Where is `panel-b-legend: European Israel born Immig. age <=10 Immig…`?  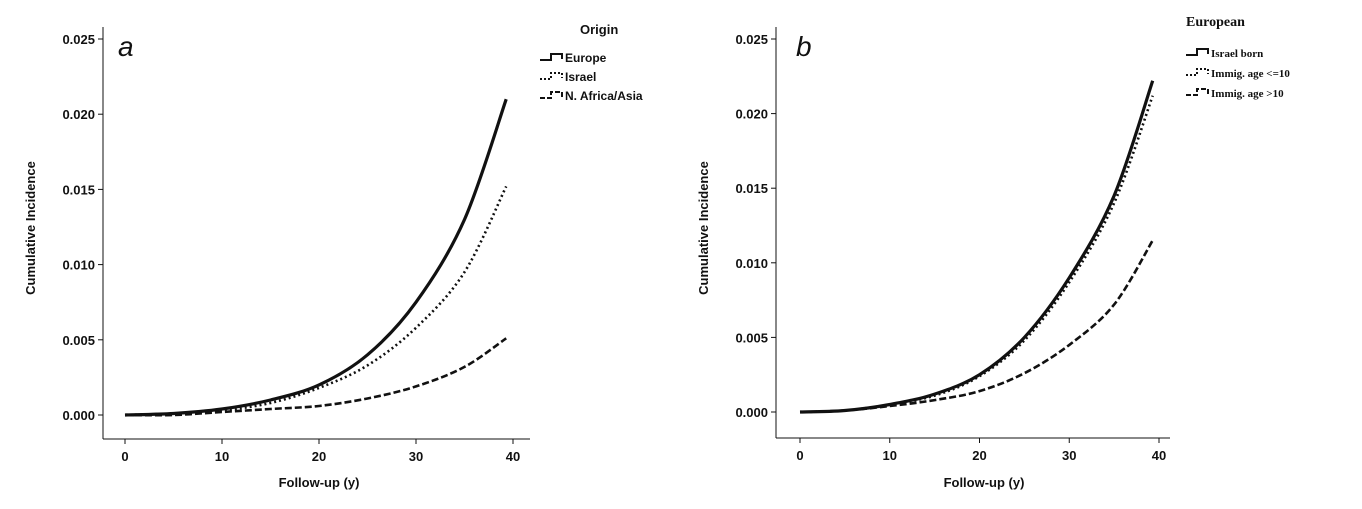 panel-b-legend: European Israel born Immig. age <=10 Immig… is located at coordinates (1238, 57).